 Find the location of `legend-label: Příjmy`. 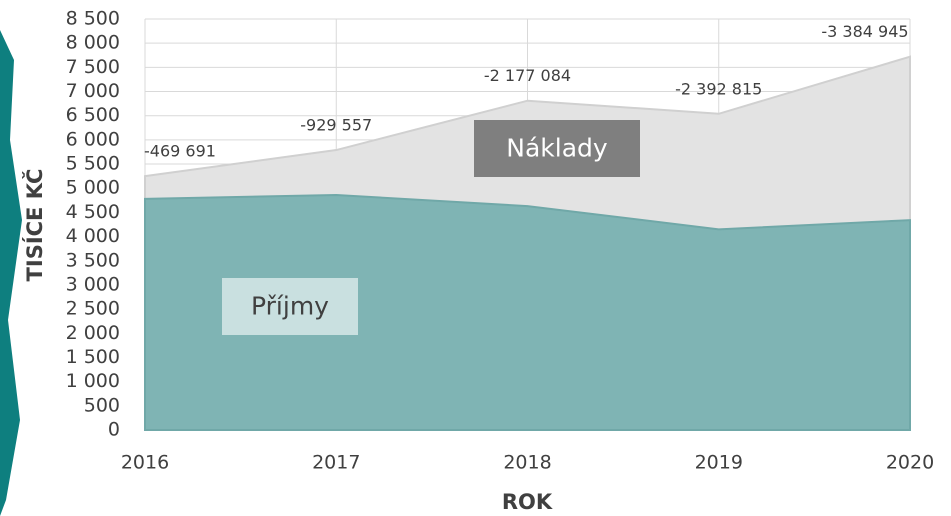

legend-label: Příjmy is located at coordinates (290, 306).